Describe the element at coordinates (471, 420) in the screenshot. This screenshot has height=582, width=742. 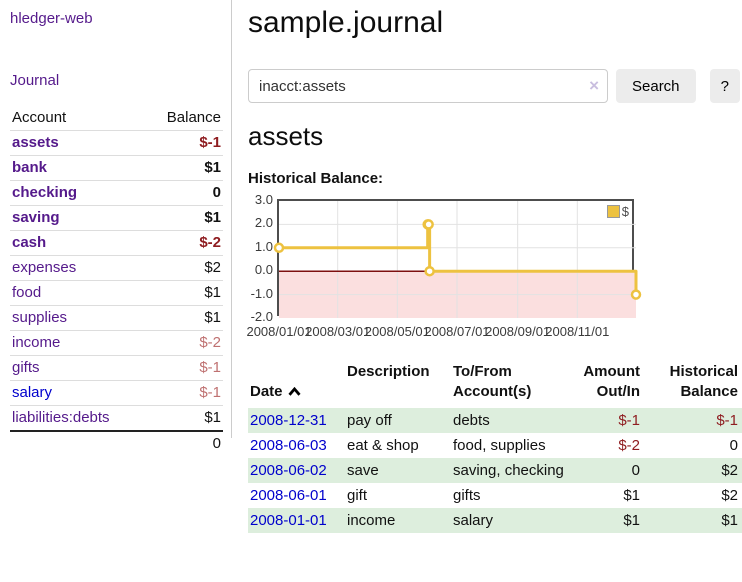
I see `transaction-accounts: debts` at that location.